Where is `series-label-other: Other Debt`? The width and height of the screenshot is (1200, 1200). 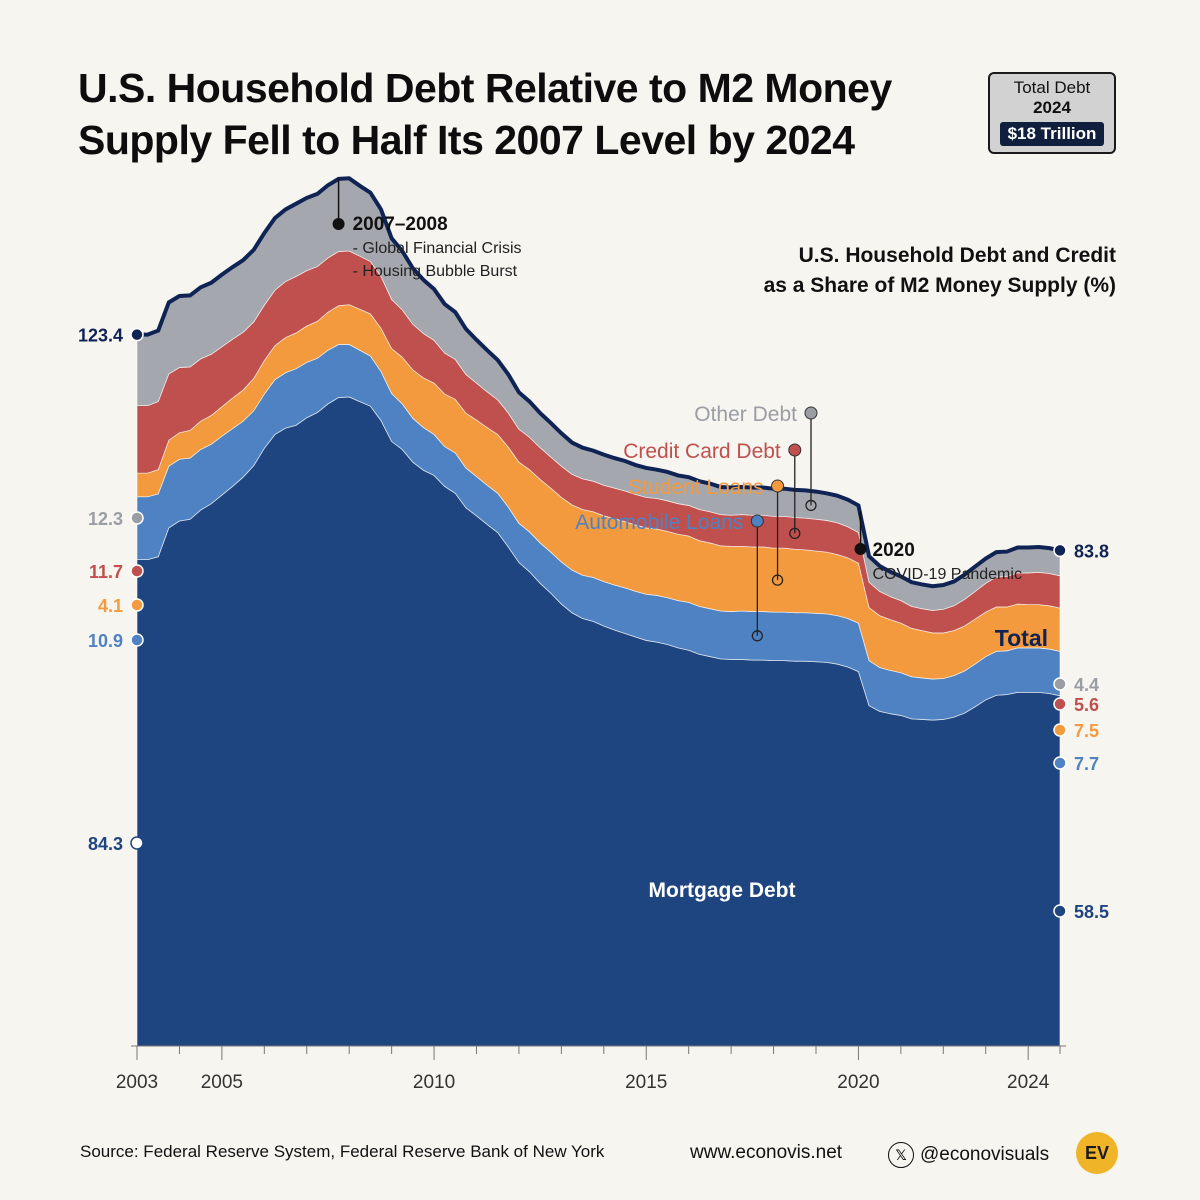 series-label-other: Other Debt is located at coordinates (745, 414).